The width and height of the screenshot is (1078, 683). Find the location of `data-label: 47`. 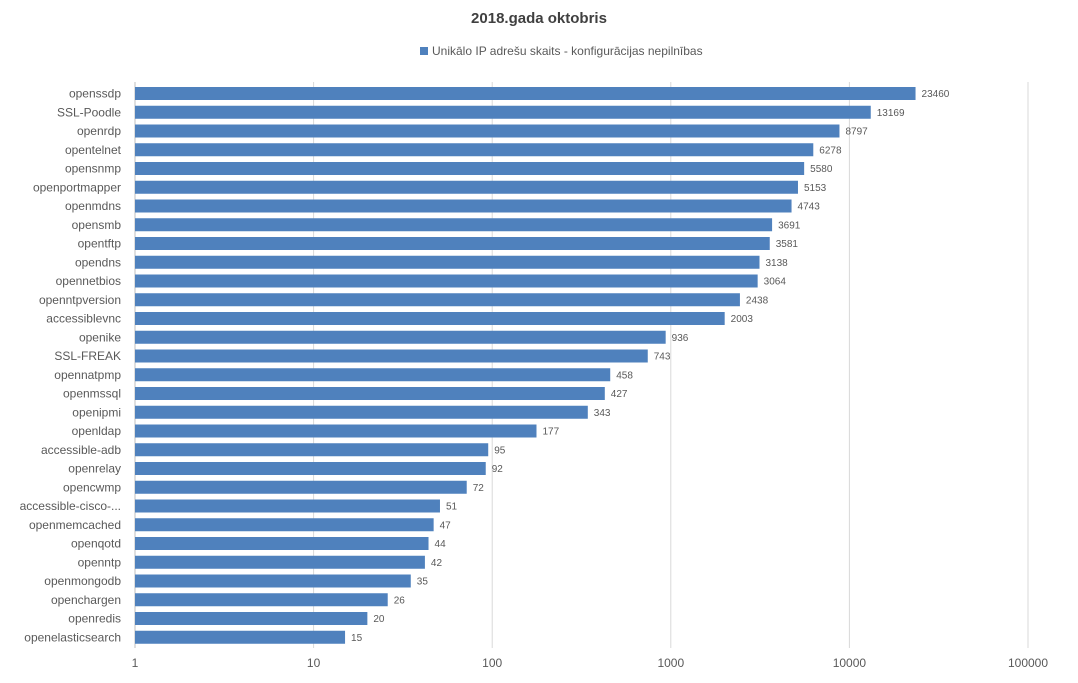

data-label: 47 is located at coordinates (446, 525).